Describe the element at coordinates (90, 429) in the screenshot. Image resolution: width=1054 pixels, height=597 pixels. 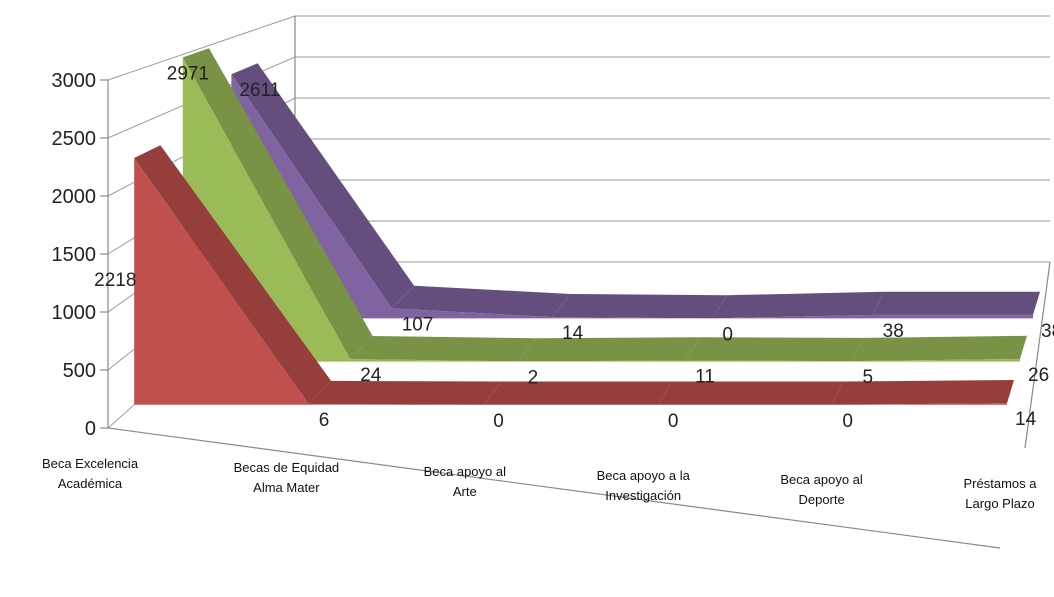
I see `y-tick-label: 0` at that location.